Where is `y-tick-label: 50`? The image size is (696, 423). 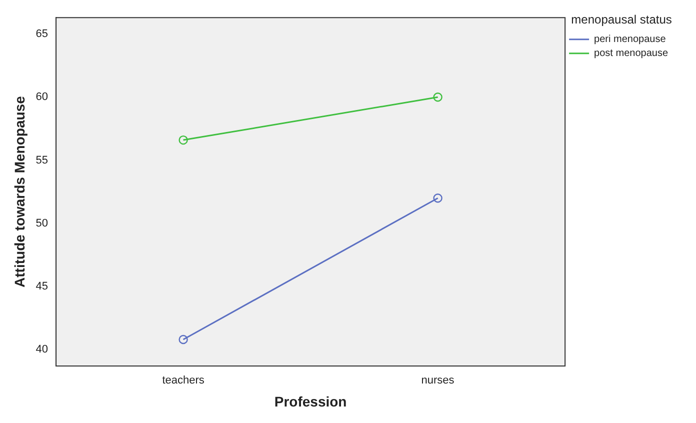
y-tick-label: 50 is located at coordinates (42, 223).